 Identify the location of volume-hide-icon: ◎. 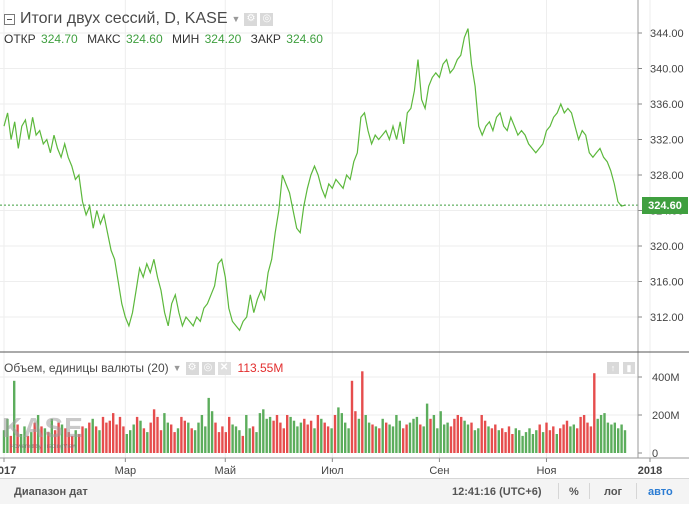
(208, 368).